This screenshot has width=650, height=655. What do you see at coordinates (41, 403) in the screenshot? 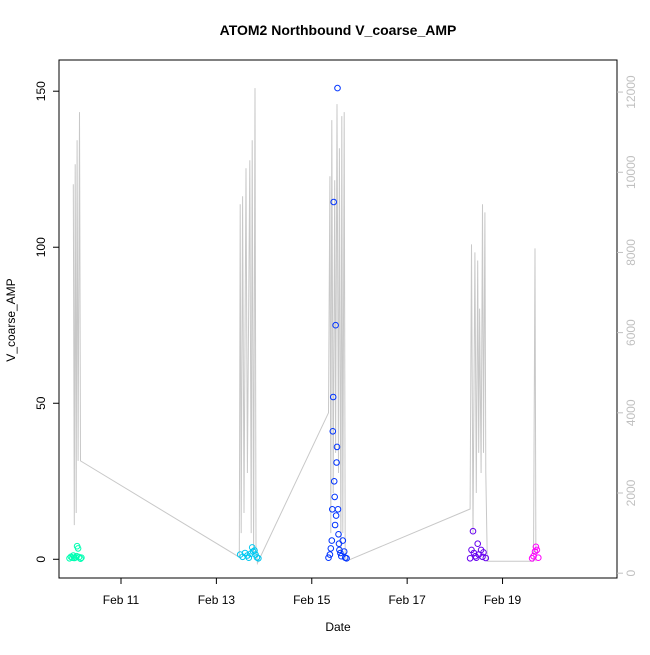
I see `y-tick-label: 50` at bounding box center [41, 403].